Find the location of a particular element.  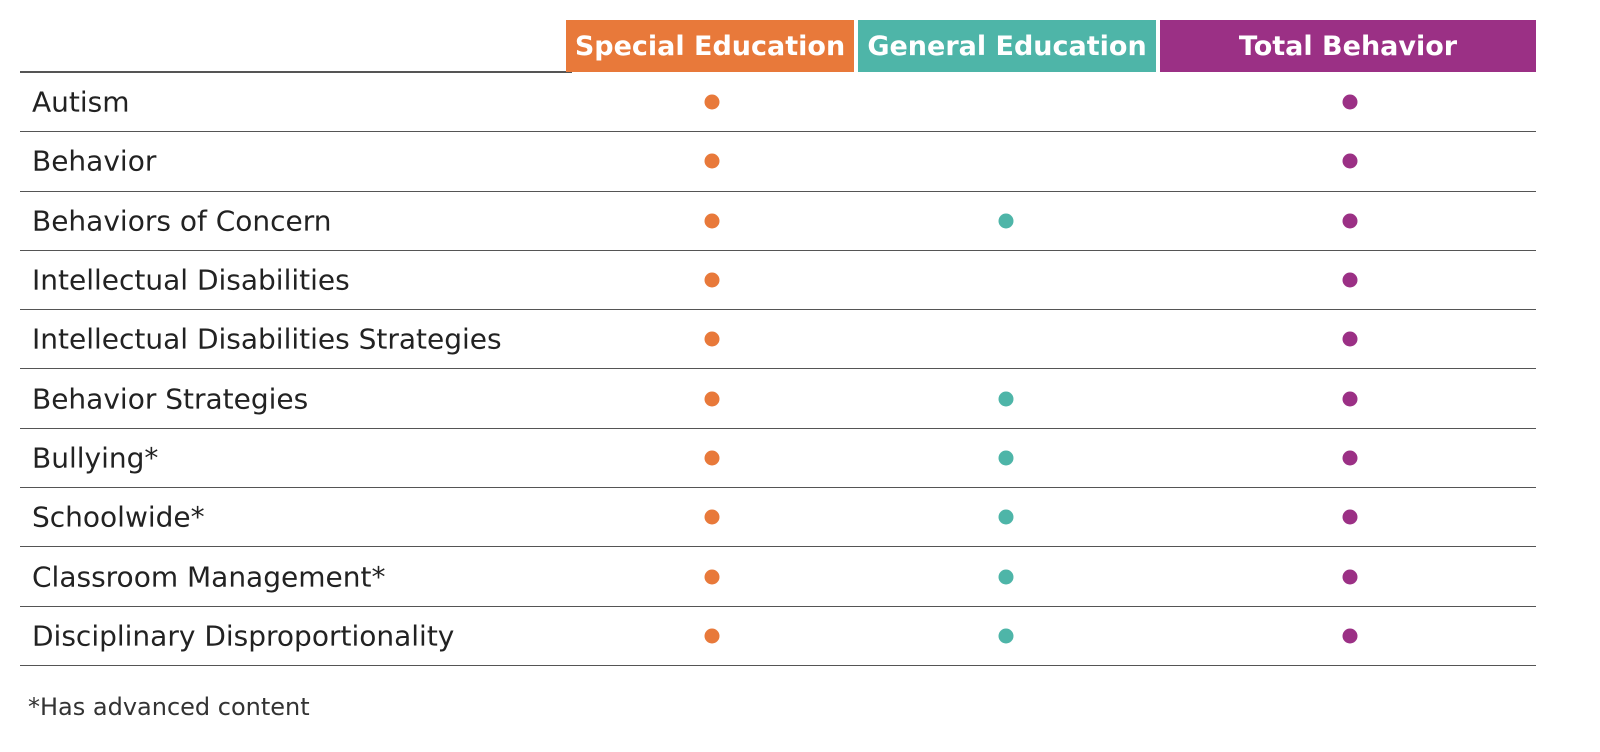

column-header-label: Total Behavior is located at coordinates (1348, 46).